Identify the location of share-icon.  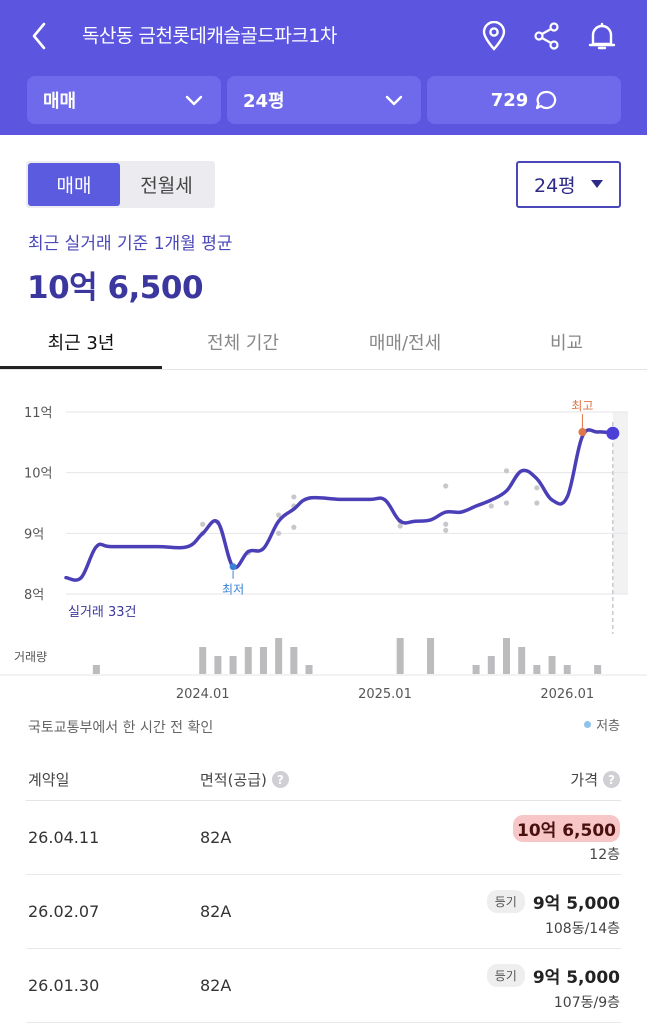
(546, 36).